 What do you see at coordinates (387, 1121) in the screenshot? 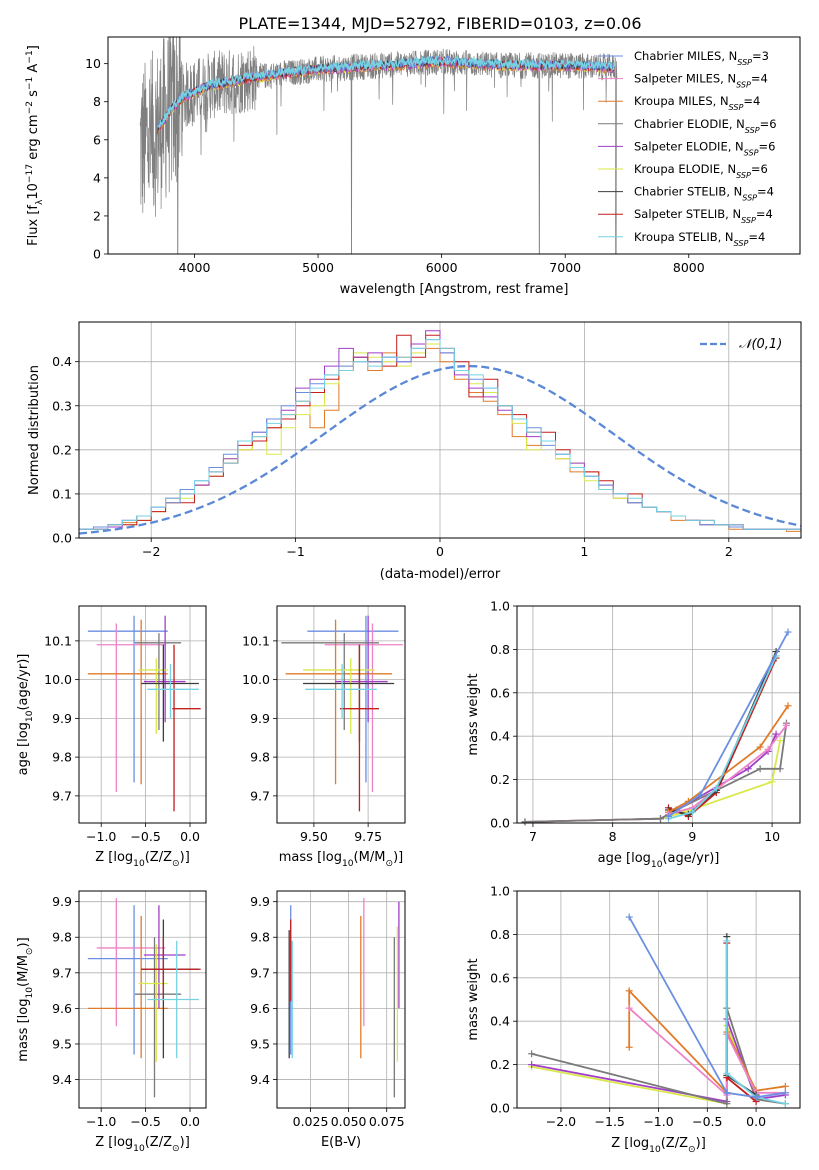
I see `x-tick-label: 0.075` at bounding box center [387, 1121].